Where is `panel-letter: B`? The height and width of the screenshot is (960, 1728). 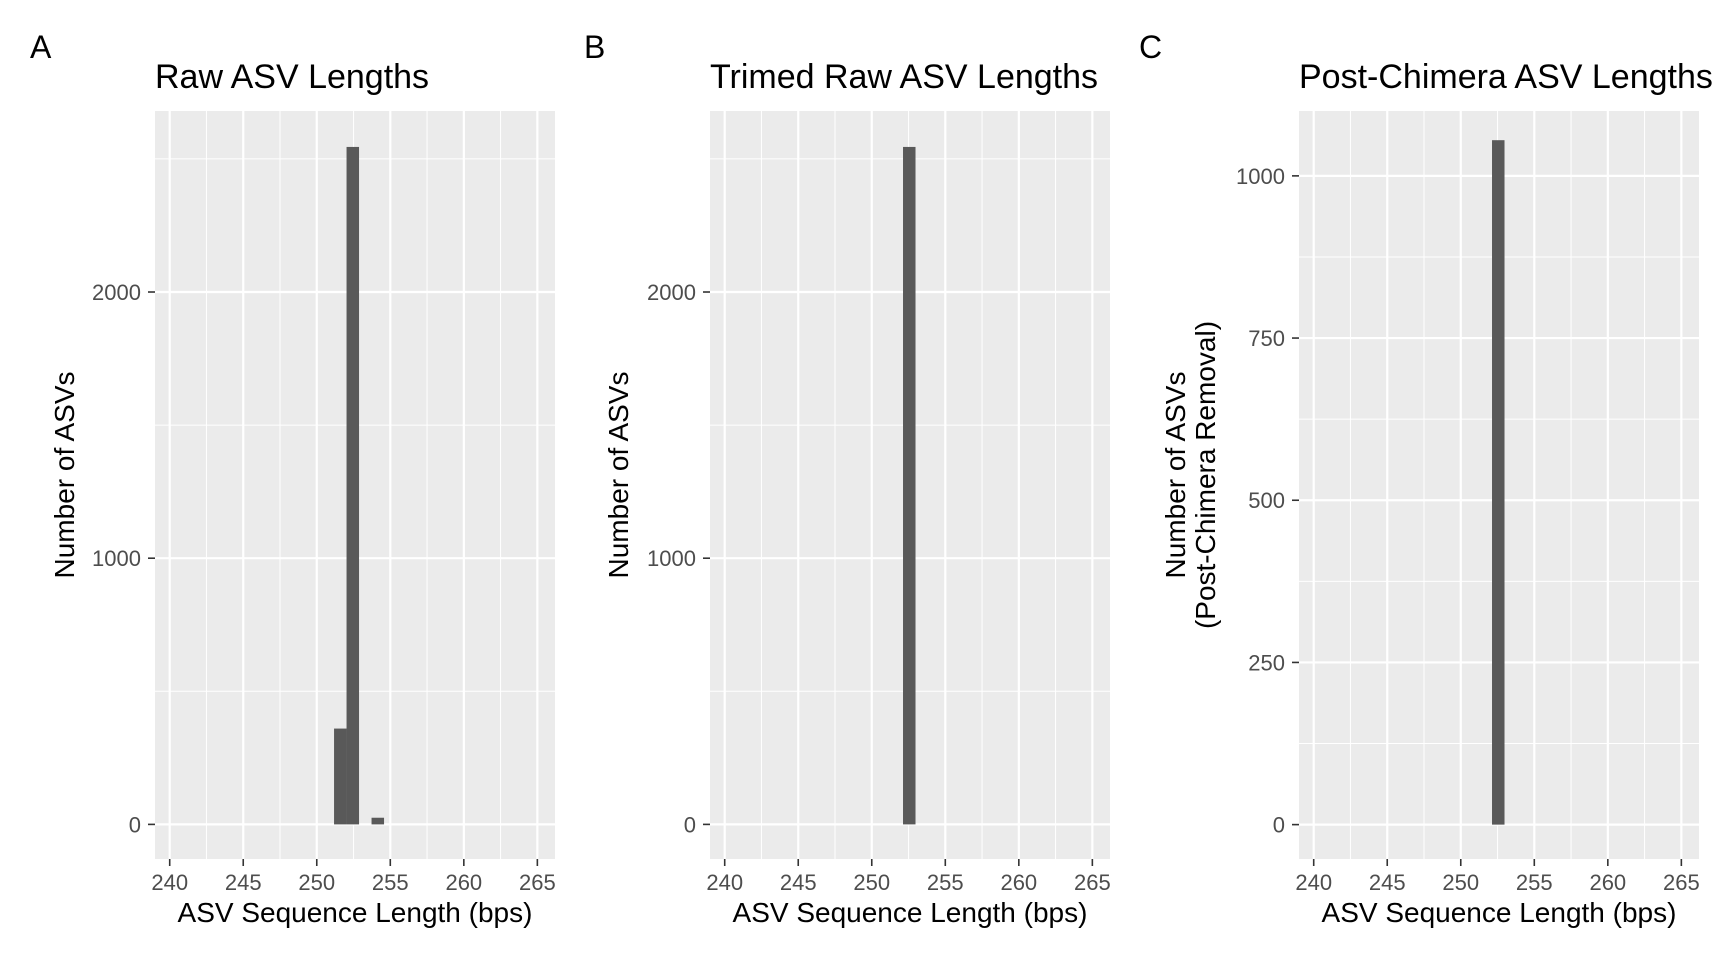
panel-letter: B is located at coordinates (594, 47).